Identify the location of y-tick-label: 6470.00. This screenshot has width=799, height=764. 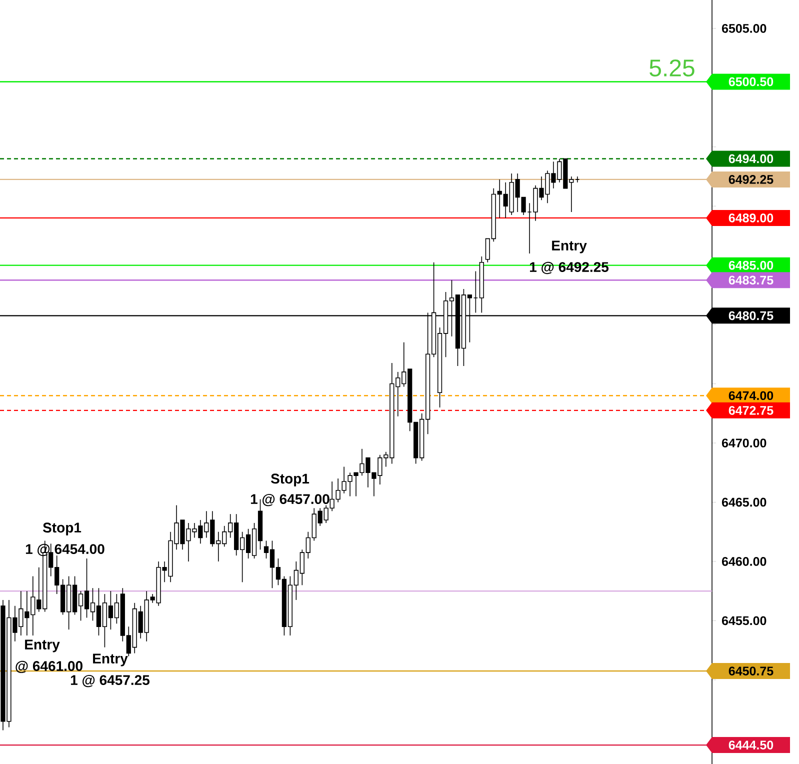
(744, 443).